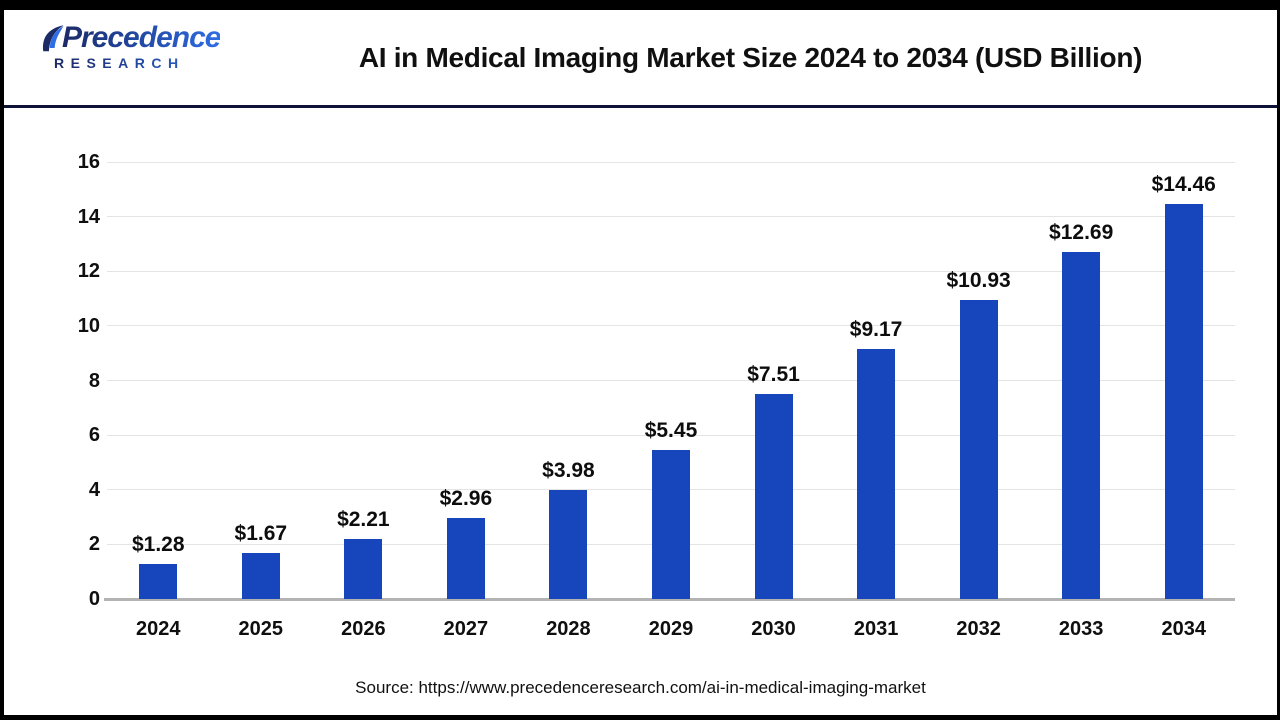 The width and height of the screenshot is (1280, 720). I want to click on bar-value-label: $9.17, so click(876, 329).